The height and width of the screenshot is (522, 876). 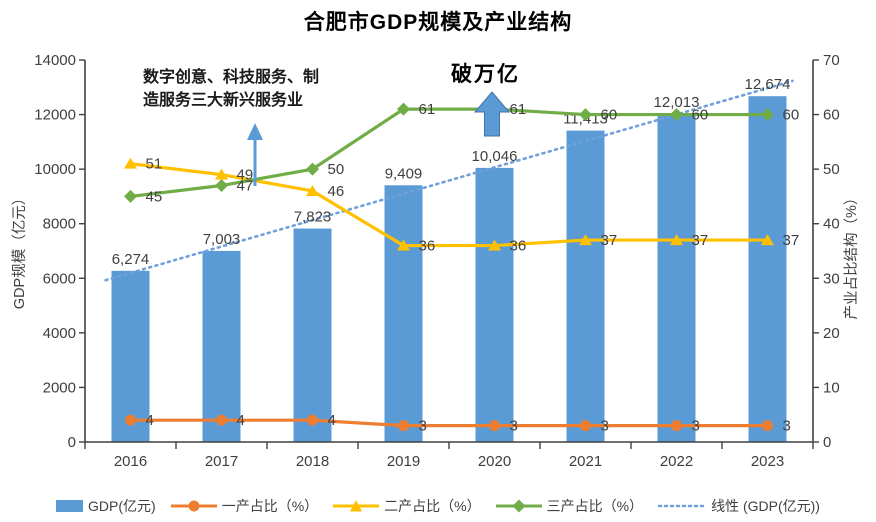 I want to click on marker-diamond-2017, so click(x=221, y=186).